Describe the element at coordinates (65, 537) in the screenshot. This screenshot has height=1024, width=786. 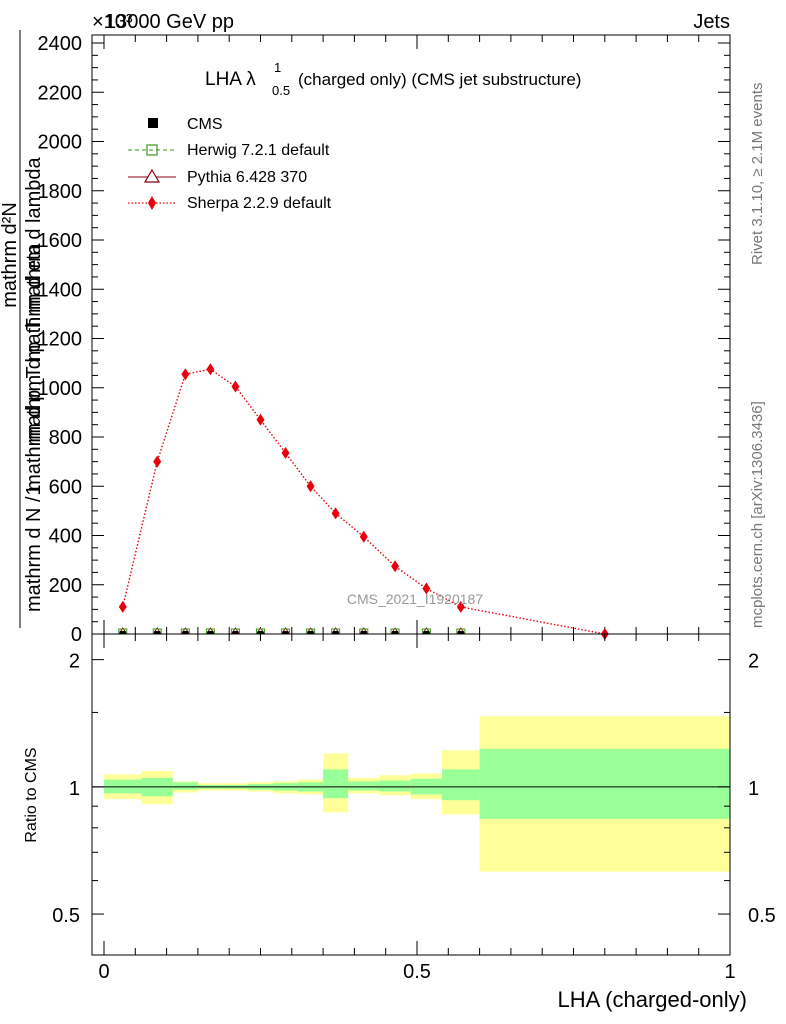
I see `main-ytick-label: 400` at that location.